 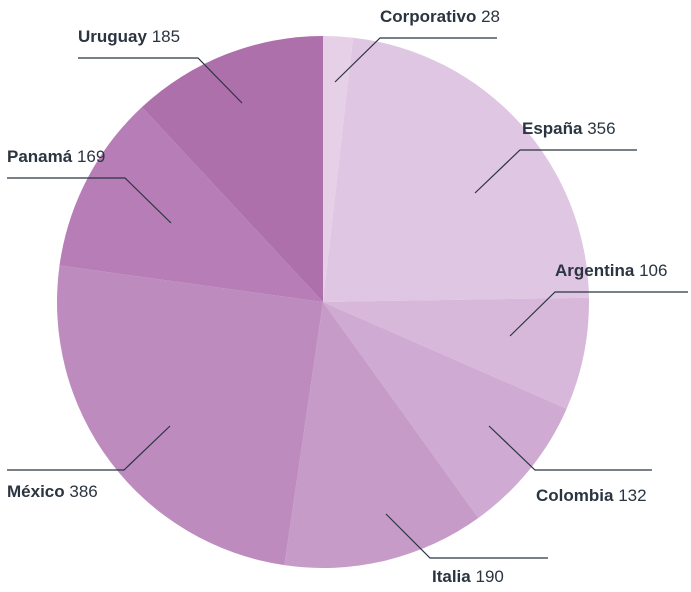 What do you see at coordinates (36, 491) in the screenshot?
I see `label-name: México` at bounding box center [36, 491].